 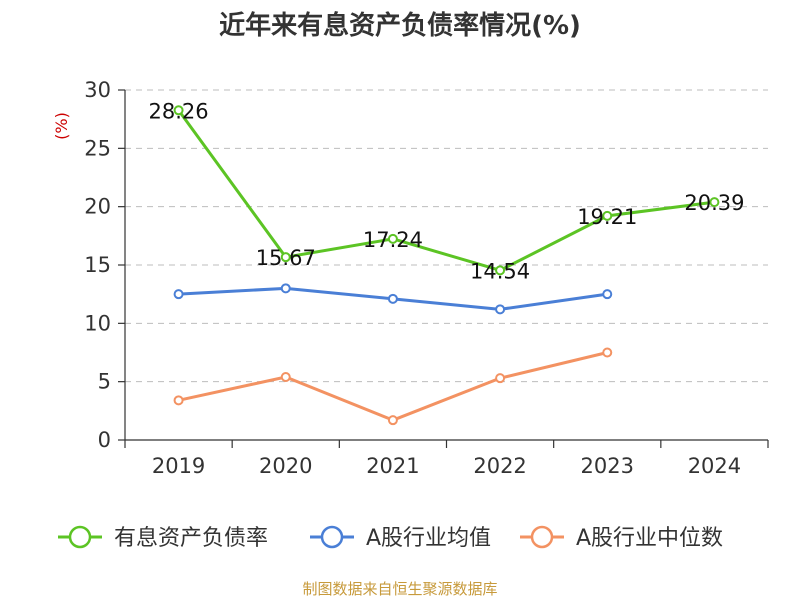 I want to click on legend-label: 有息资产负债率, so click(x=191, y=538).